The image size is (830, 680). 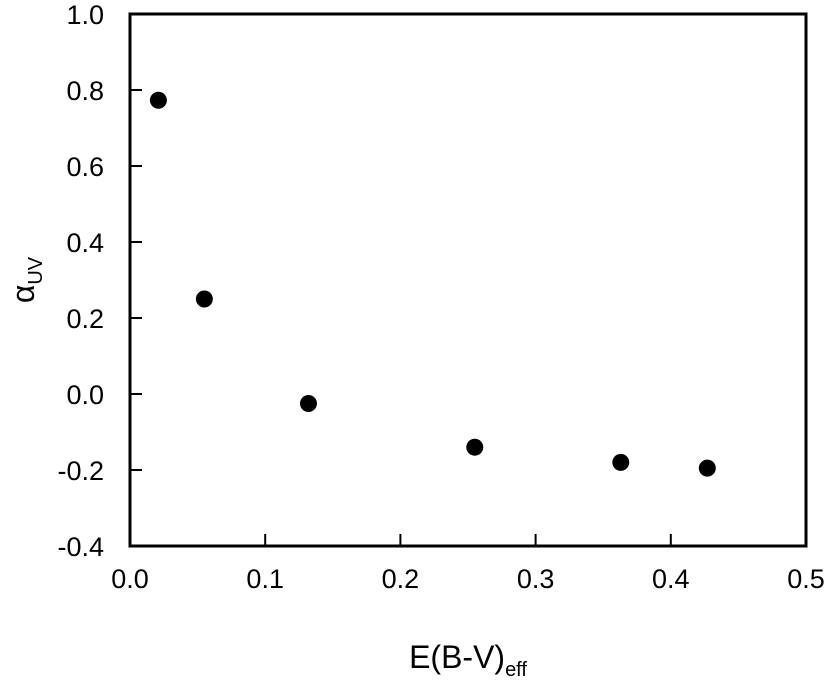 What do you see at coordinates (85, 243) in the screenshot?
I see `y-tick-label: 0.4` at bounding box center [85, 243].